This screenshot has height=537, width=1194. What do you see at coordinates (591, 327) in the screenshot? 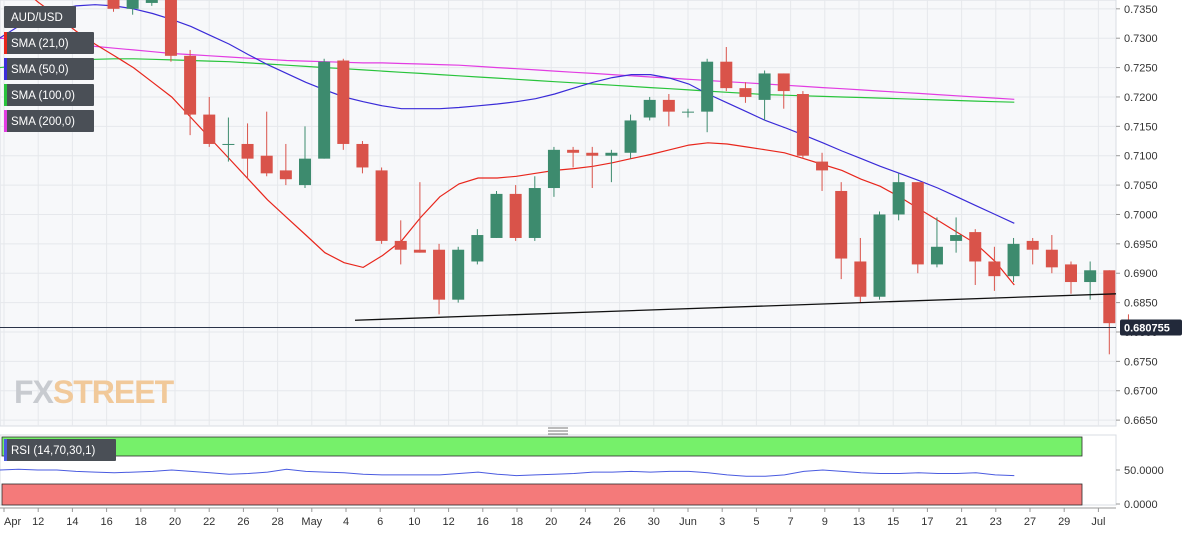
I see `last-price-marker: 0.680755` at bounding box center [591, 327].